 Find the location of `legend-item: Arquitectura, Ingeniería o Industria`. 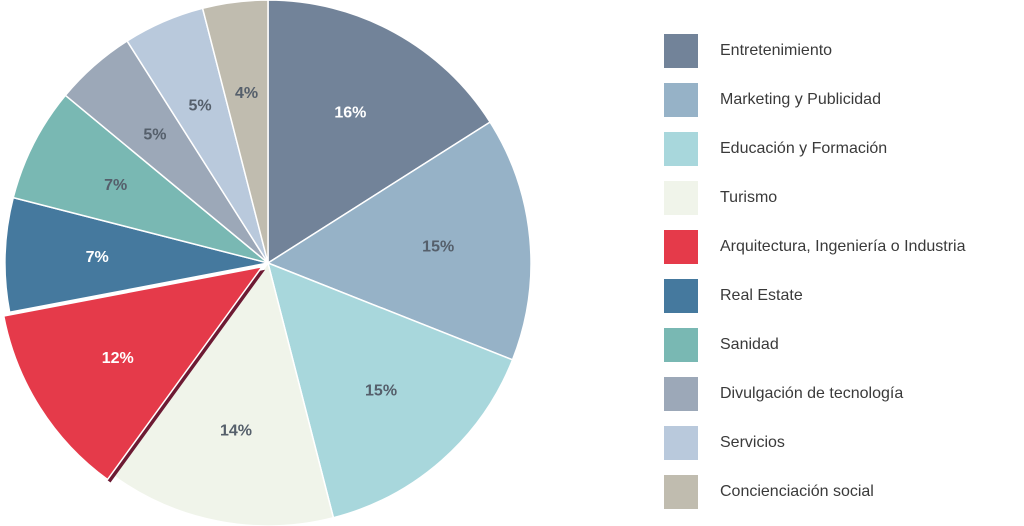

legend-item: Arquitectura, Ingeniería o Industria is located at coordinates (814, 254).